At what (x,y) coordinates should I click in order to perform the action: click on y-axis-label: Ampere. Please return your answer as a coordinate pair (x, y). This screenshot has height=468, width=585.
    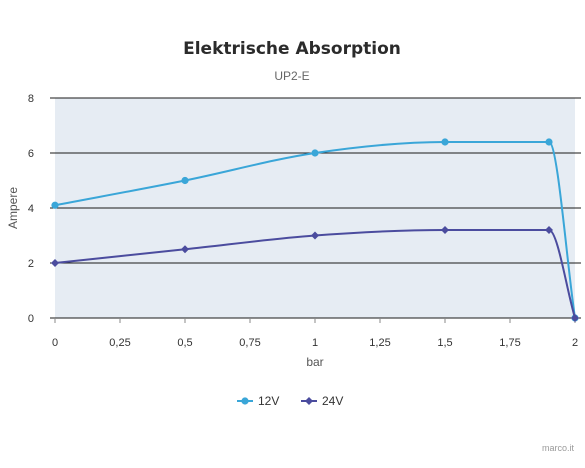
    Looking at the image, I should click on (13, 208).